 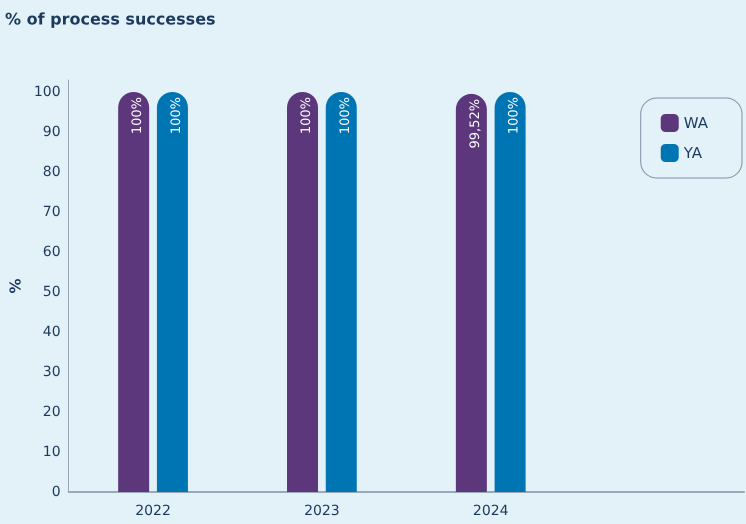 What do you see at coordinates (51, 412) in the screenshot?
I see `y-tick-label: 20` at bounding box center [51, 412].